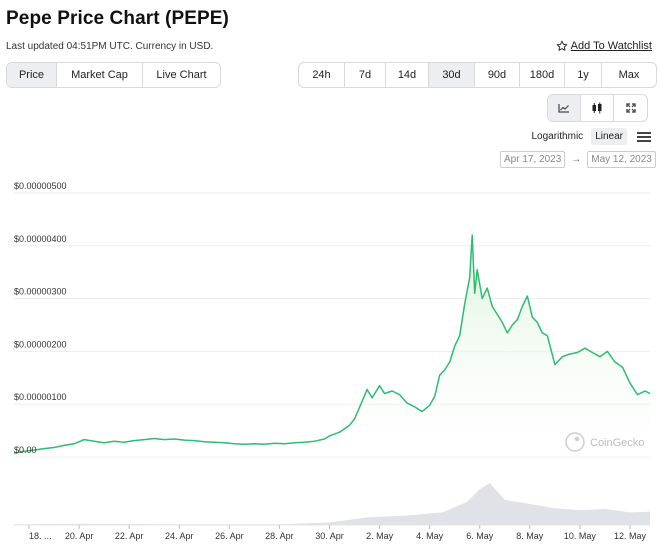 The image size is (659, 552). I want to click on range-24h: 24h, so click(322, 75).